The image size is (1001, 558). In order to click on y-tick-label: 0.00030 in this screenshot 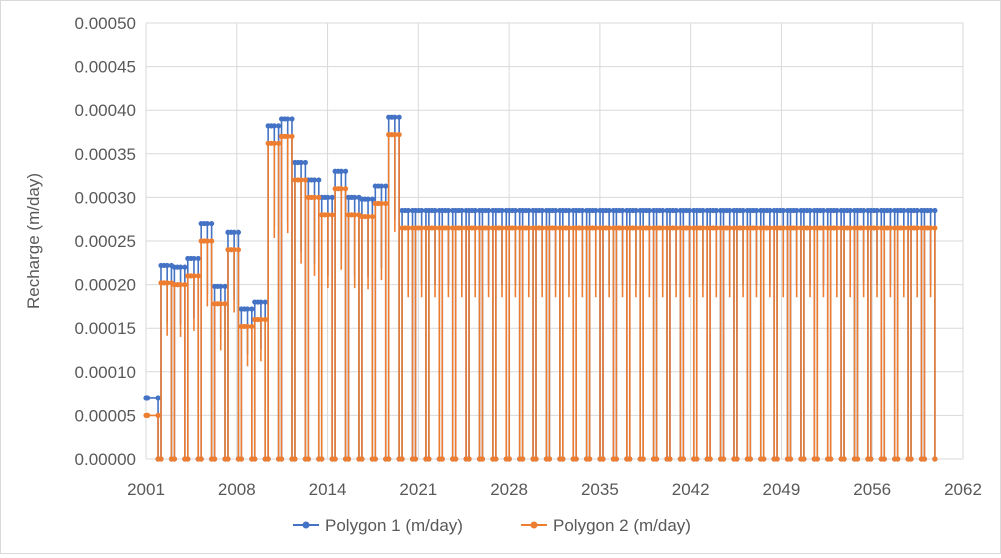, I will do `click(105, 197)`.